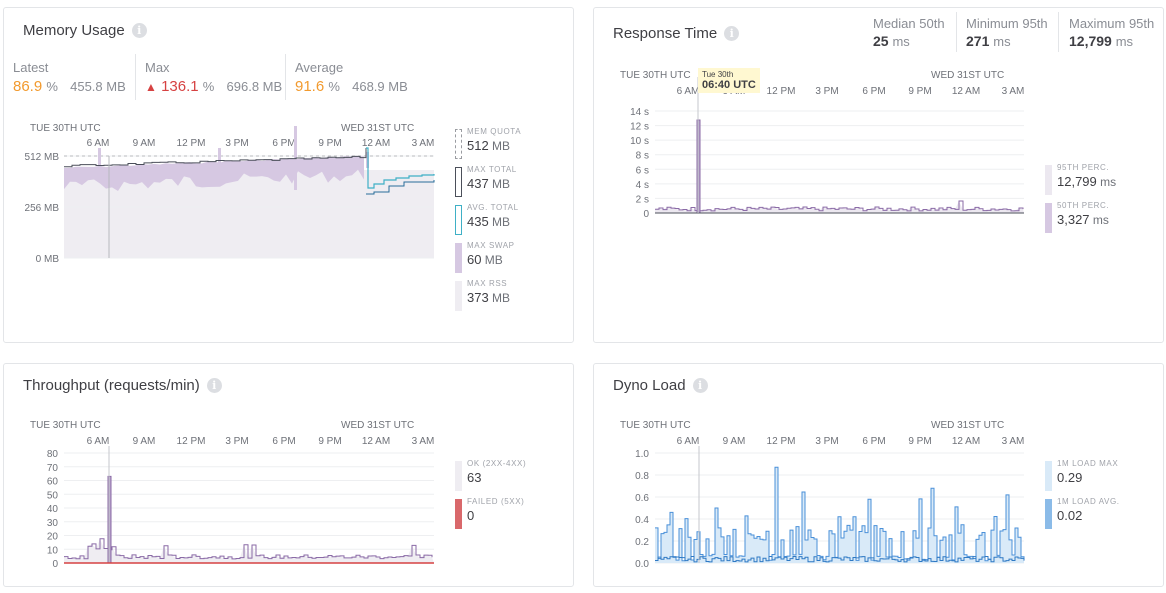 The height and width of the screenshot is (593, 1166). What do you see at coordinates (488, 146) in the screenshot?
I see `legend-item-quota: MEM QUOTA 512 MB` at bounding box center [488, 146].